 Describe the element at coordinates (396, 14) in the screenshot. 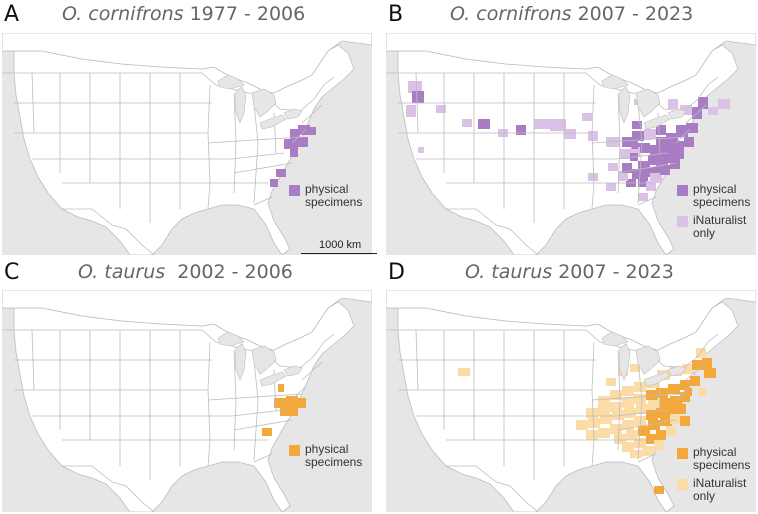

I see `panel-letter-b: B` at that location.